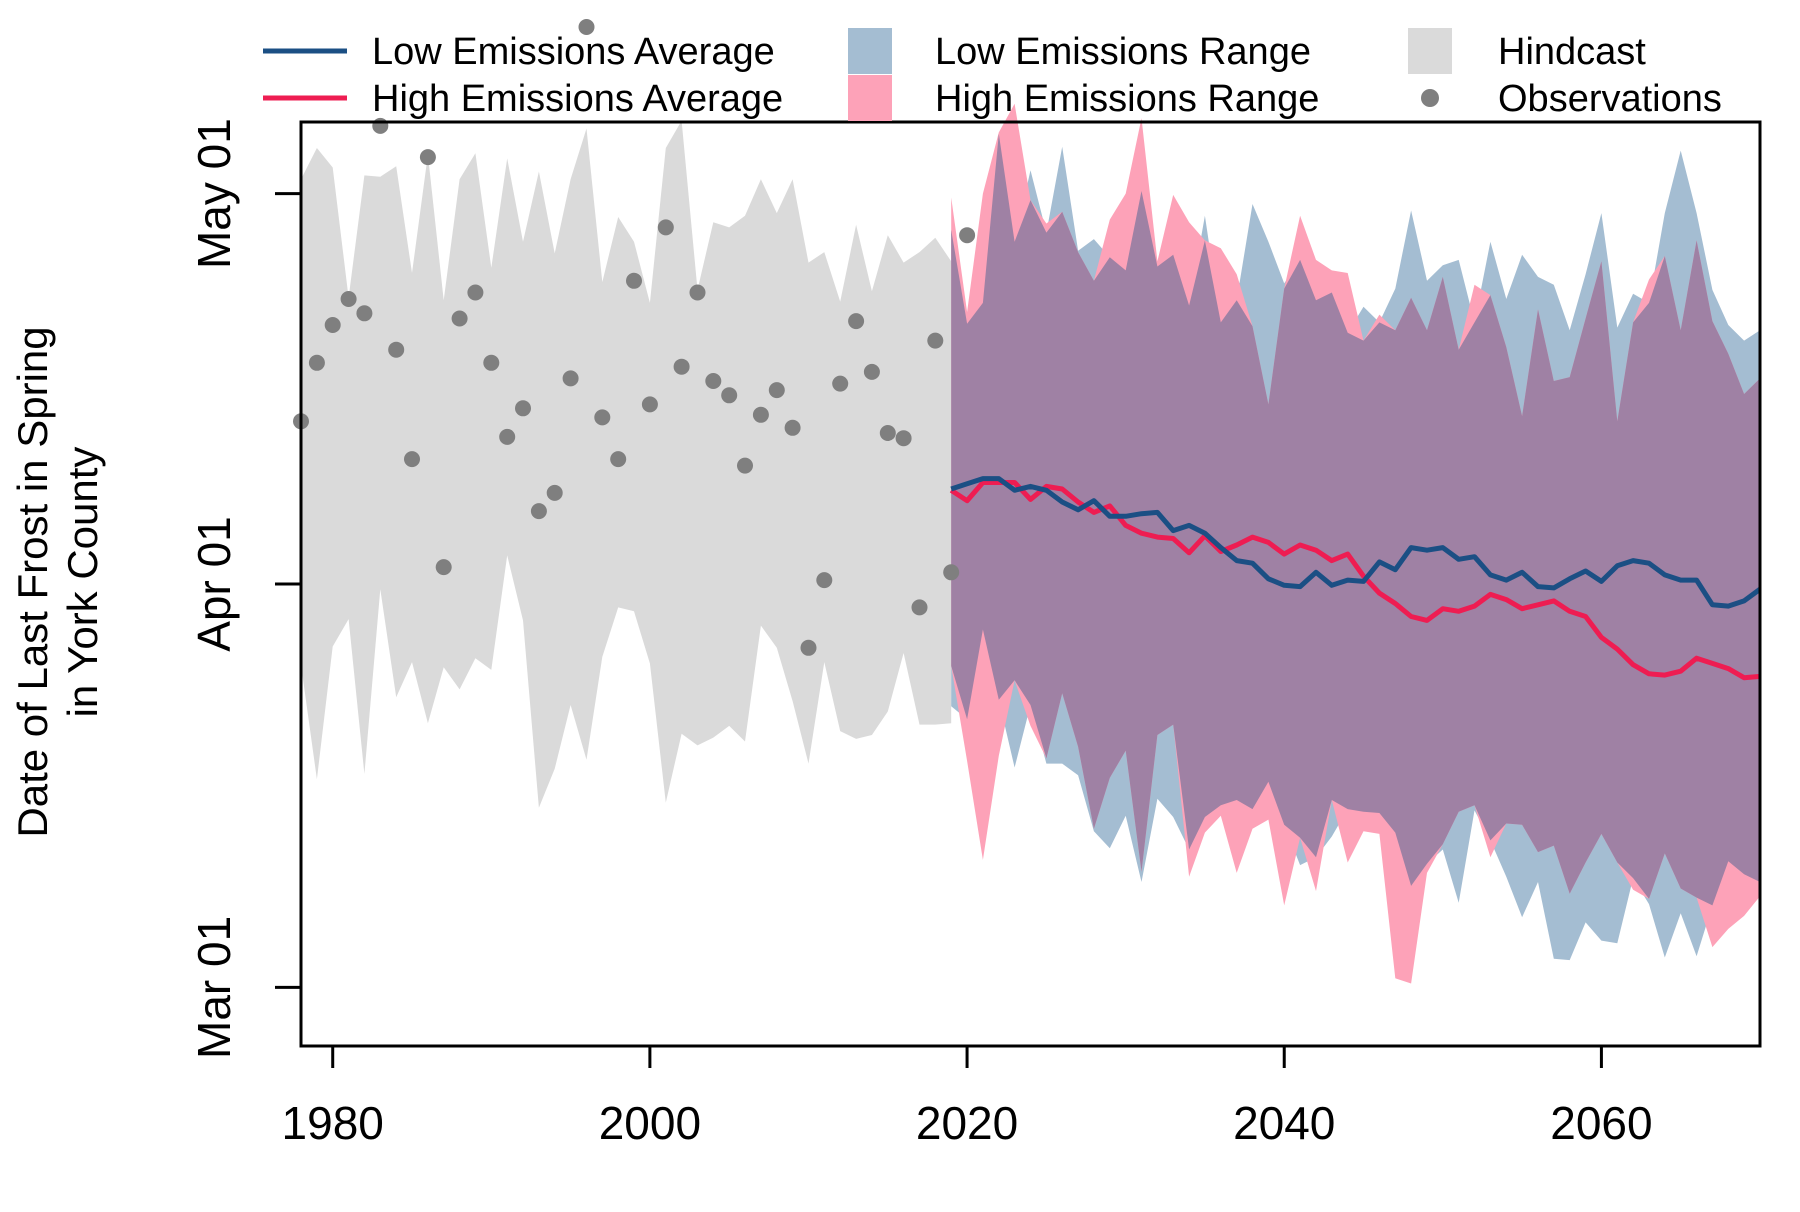 The width and height of the screenshot is (1800, 1212). I want to click on x-tick-label: 2020, so click(967, 1123).